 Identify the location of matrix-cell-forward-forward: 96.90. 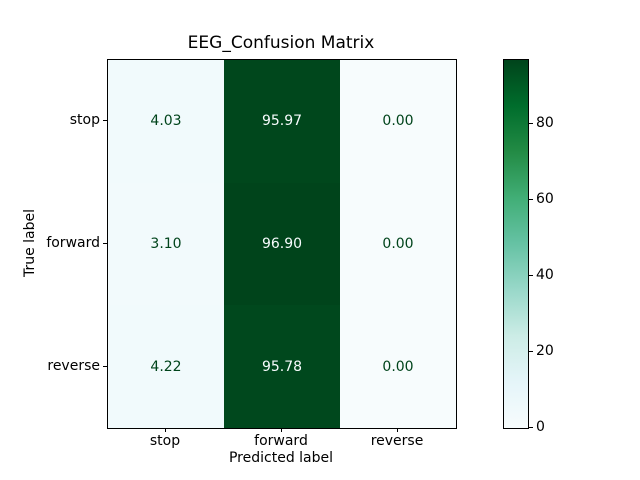
(282, 244).